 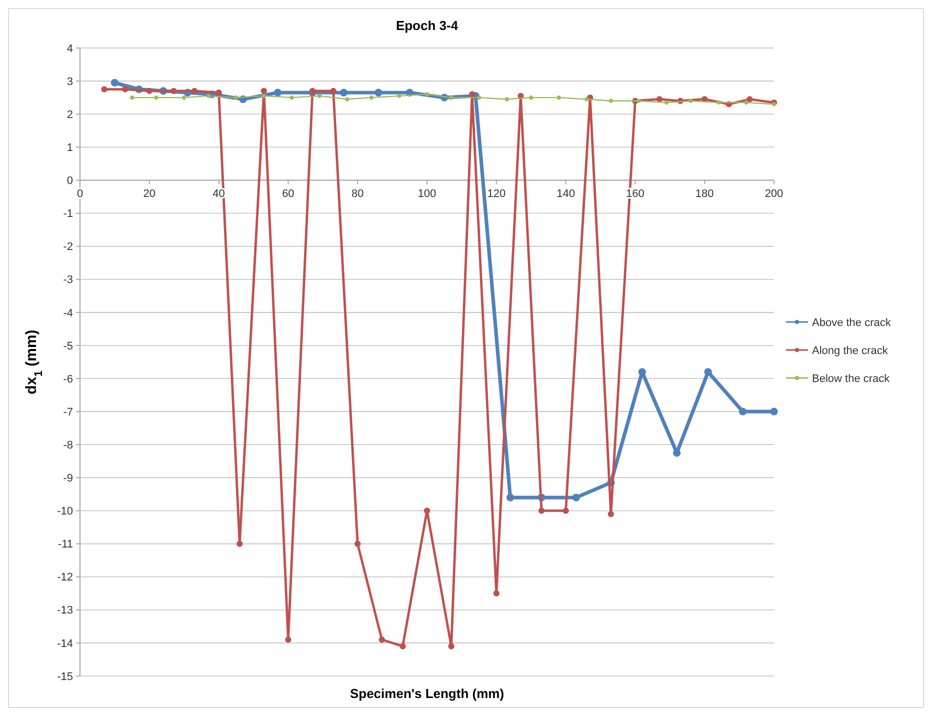 I want to click on x-axis-title: Specimen's Length (mm), so click(x=427, y=693).